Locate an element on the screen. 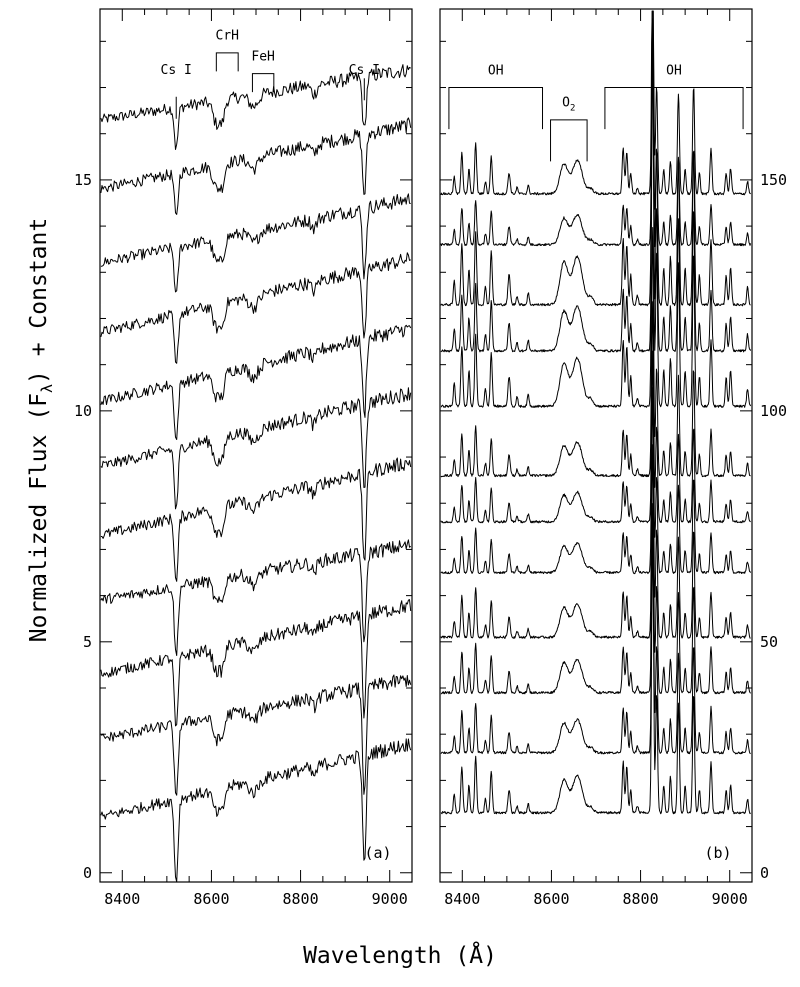  panel-a-feature-markers: Cs I CrH FeH Cs I is located at coordinates (270, 74).